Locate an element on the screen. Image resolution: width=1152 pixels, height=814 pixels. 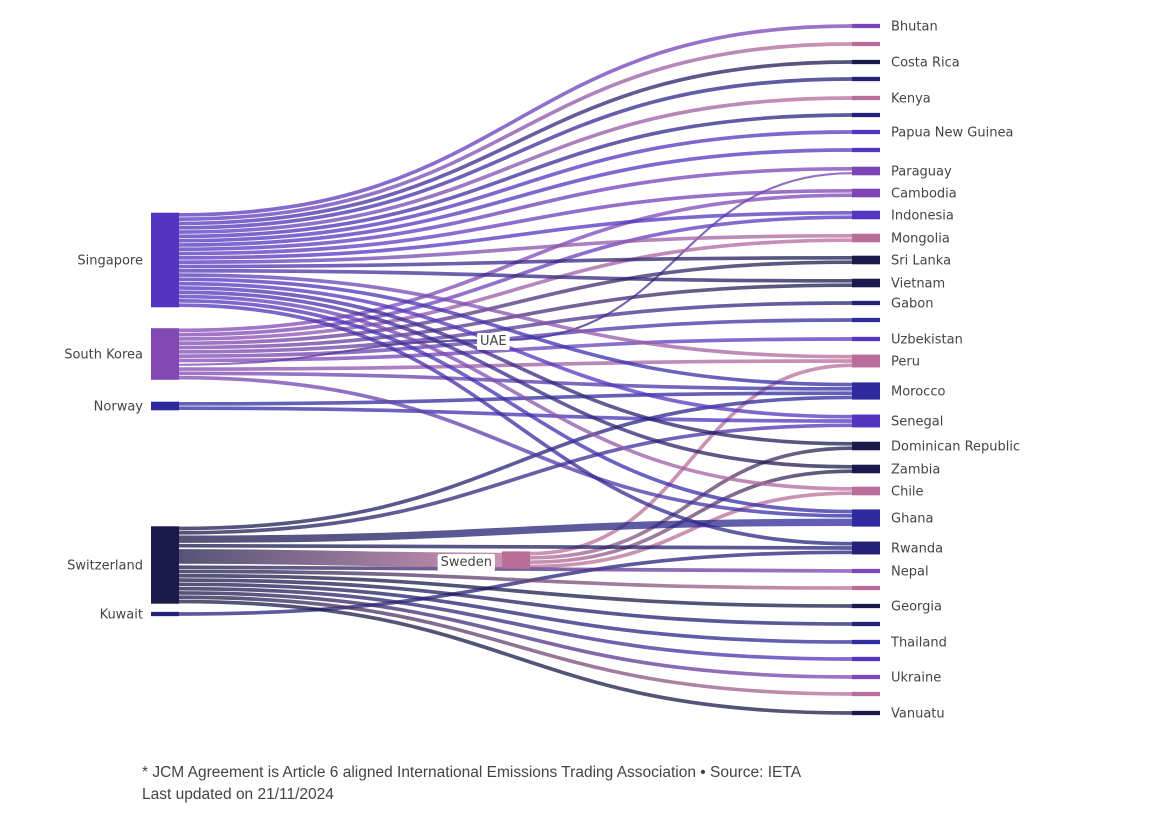
node-r32 is located at coordinates (866, 694).